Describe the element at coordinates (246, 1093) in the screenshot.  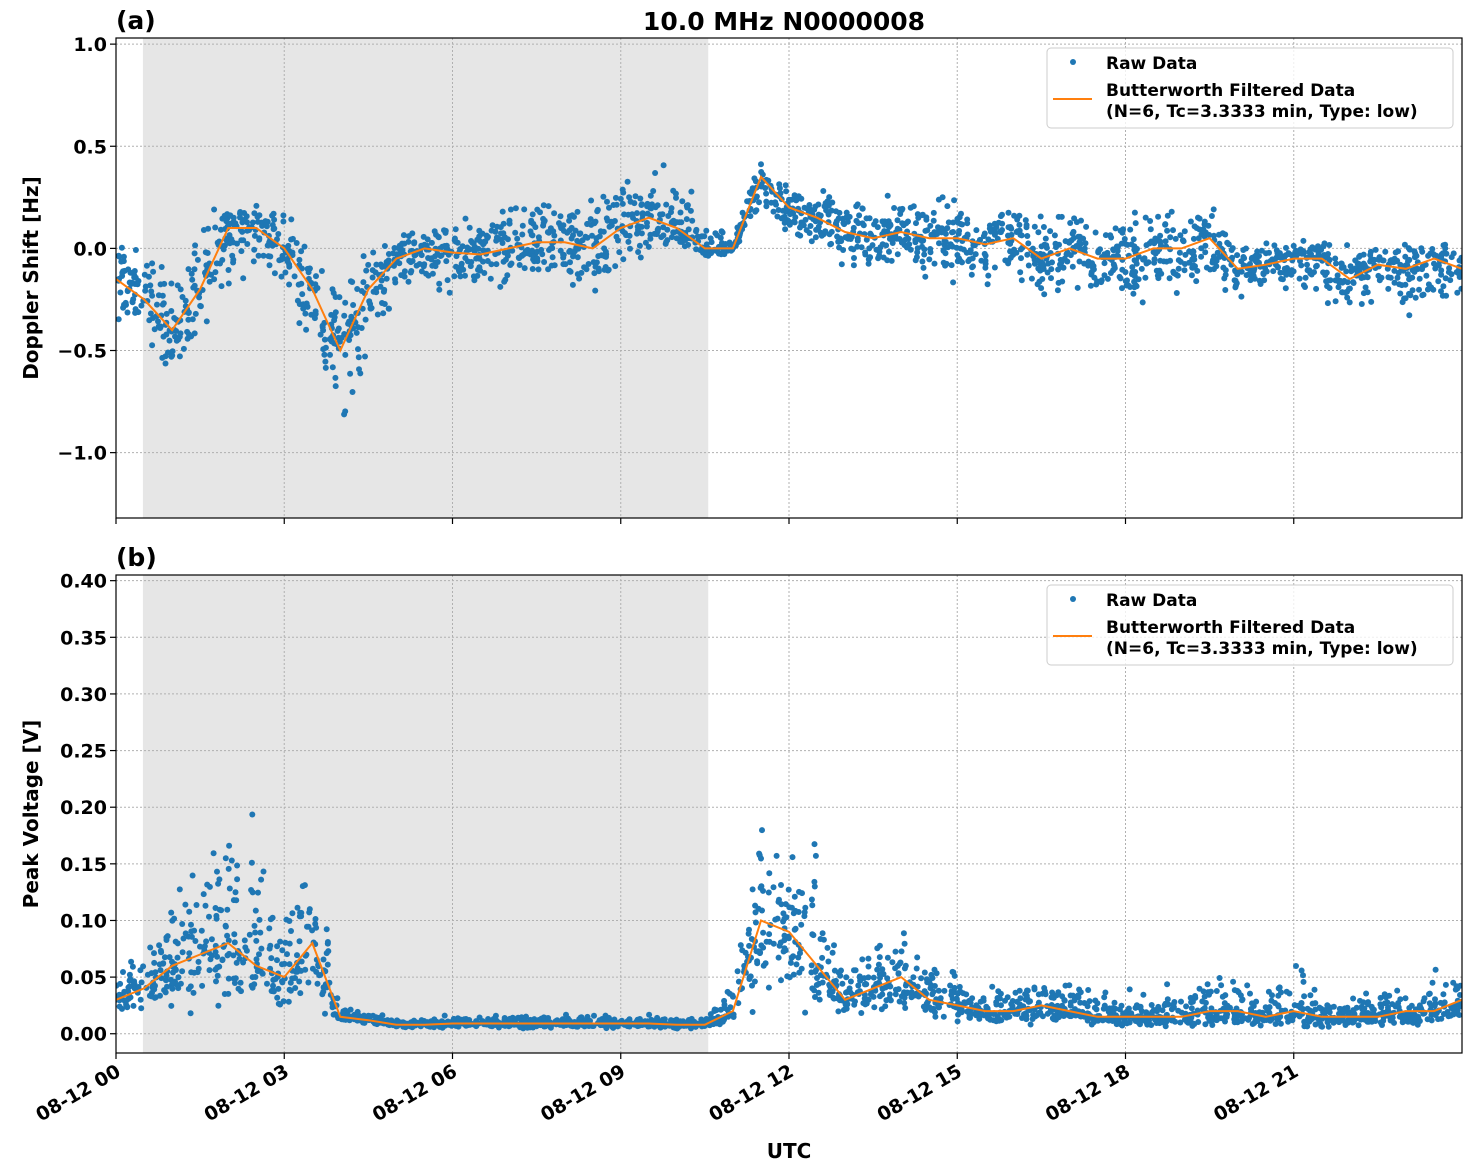
I see `x-tick-label: 08-12 03` at that location.